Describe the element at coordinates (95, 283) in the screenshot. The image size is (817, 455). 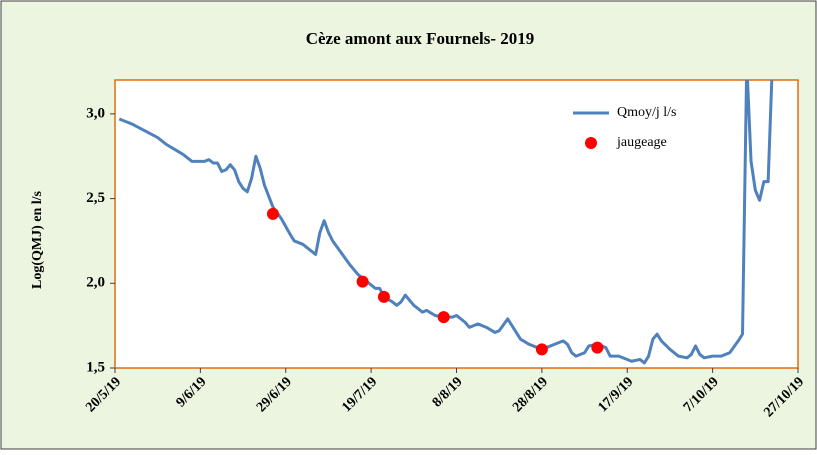
I see `y-tick-label: 2,0` at that location.